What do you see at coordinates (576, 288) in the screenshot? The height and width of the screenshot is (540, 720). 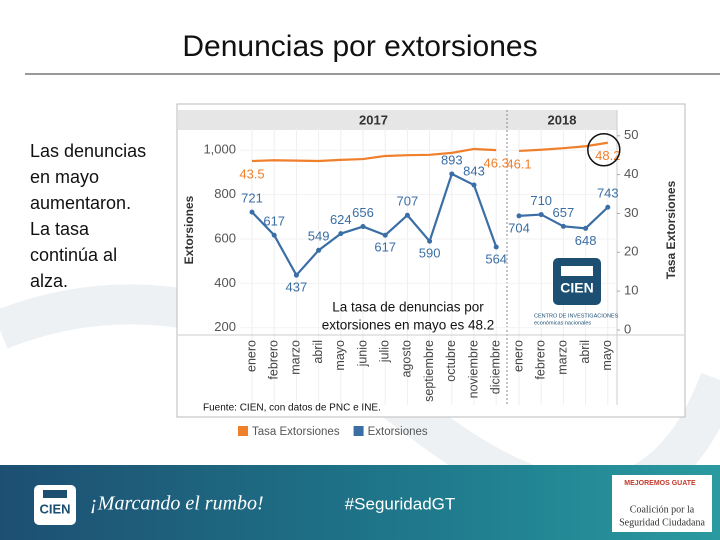 I see `inset-logo: CIEN` at bounding box center [576, 288].